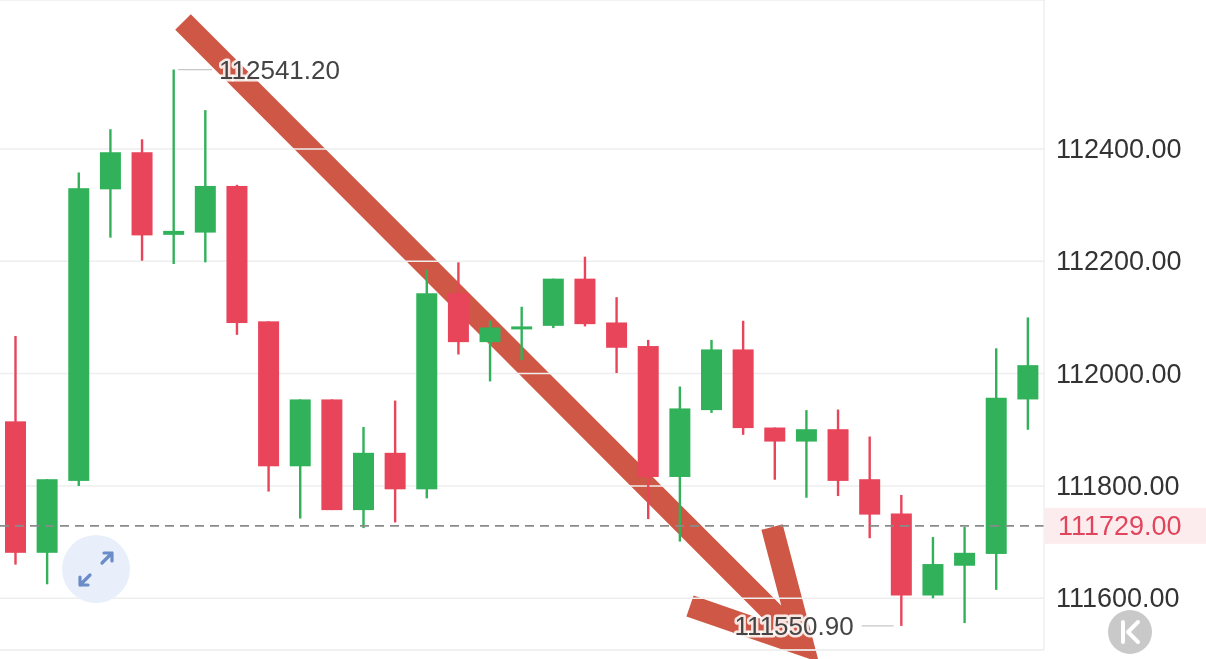 This screenshot has height=659, width=1206. Describe the element at coordinates (1118, 485) in the screenshot. I see `y-tick-label: 111800.00` at that location.